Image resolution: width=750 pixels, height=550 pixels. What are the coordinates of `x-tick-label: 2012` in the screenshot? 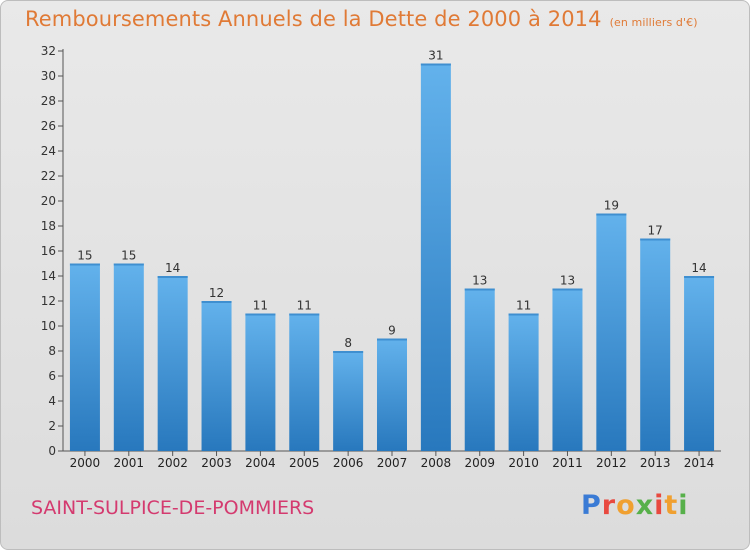 It's located at (611, 463).